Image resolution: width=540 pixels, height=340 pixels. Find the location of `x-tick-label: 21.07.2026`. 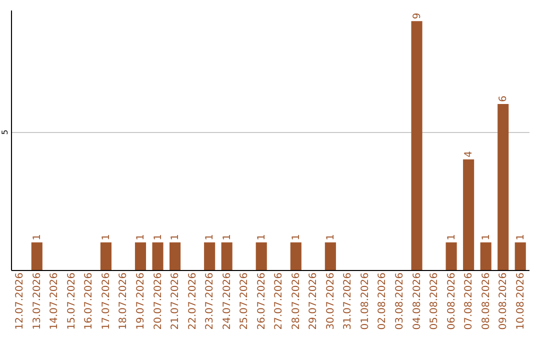

x-tick-label: 21.07.2026 is located at coordinates (176, 301).